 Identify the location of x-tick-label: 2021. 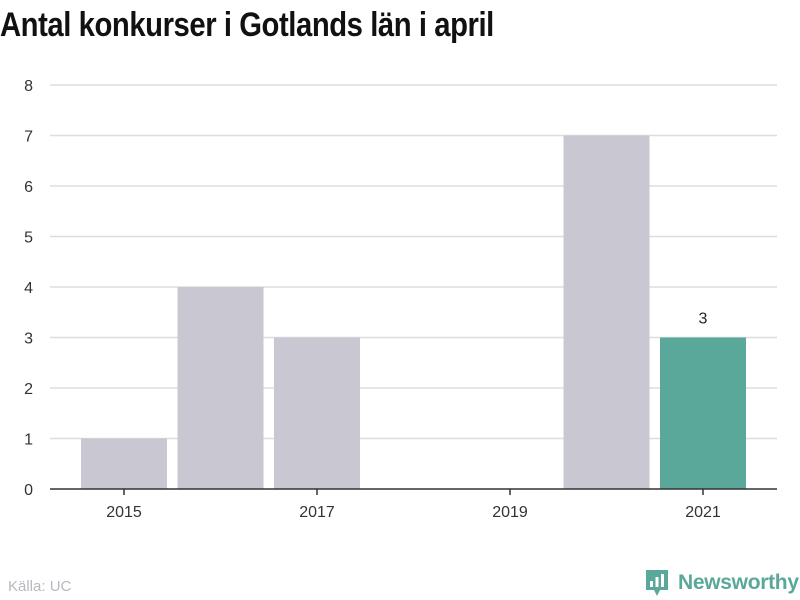
(703, 512).